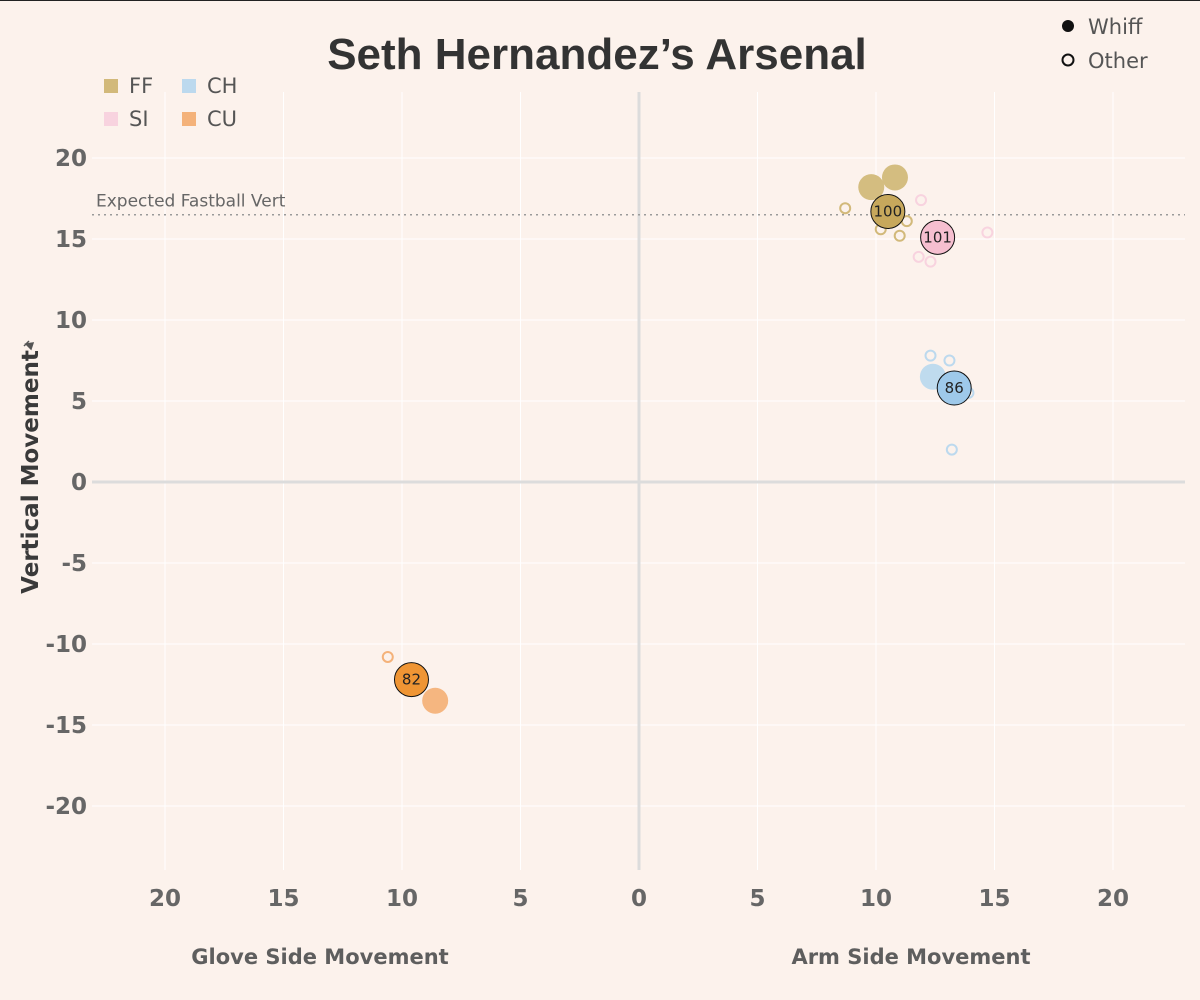 The image size is (1200, 1000). What do you see at coordinates (79, 483) in the screenshot?
I see `y-tick-label: 0` at bounding box center [79, 483].